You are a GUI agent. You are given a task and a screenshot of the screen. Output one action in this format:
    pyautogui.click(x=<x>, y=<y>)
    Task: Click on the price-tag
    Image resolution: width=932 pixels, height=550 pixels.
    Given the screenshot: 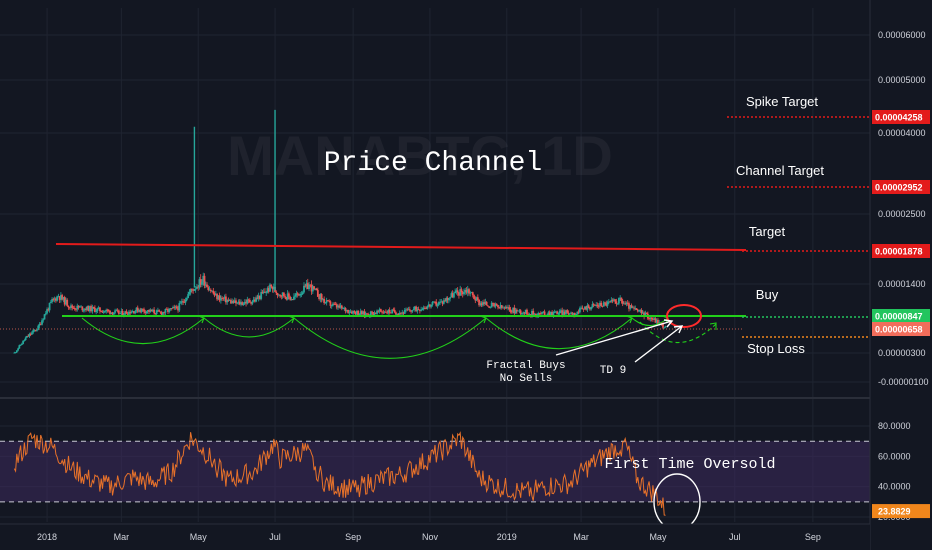 What is the action you would take?
    pyautogui.click(x=901, y=329)
    